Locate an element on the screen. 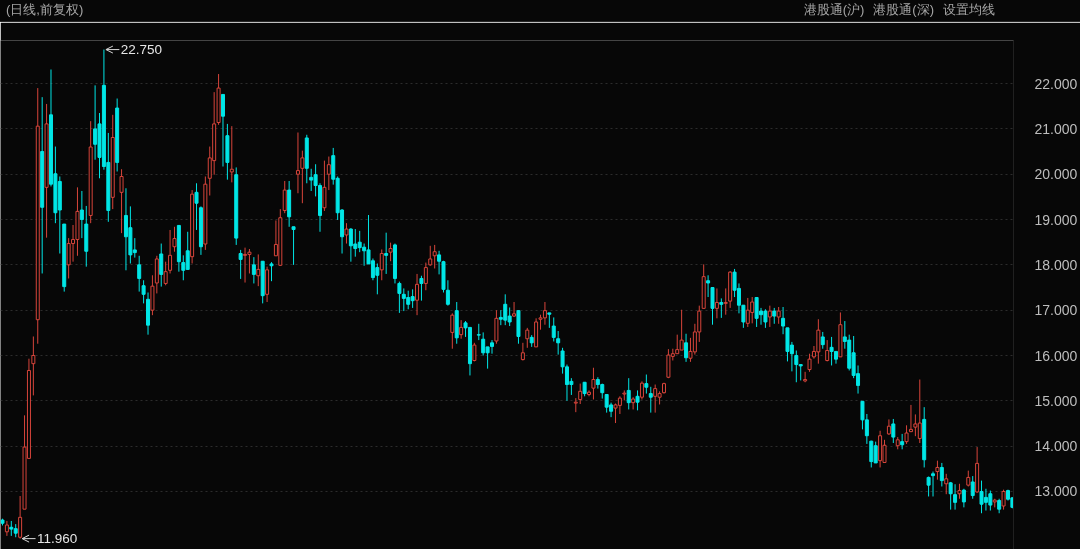 This screenshot has height=549, width=1080. y-tick-label: 17.000 is located at coordinates (1056, 310).